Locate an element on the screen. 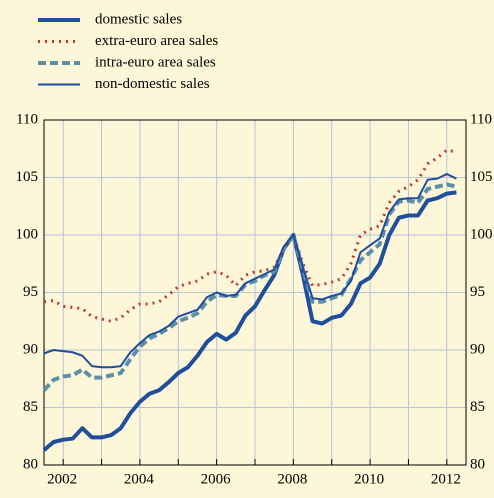 Image resolution: width=494 pixels, height=498 pixels. y2-tick-label: 80 is located at coordinates (477, 464).